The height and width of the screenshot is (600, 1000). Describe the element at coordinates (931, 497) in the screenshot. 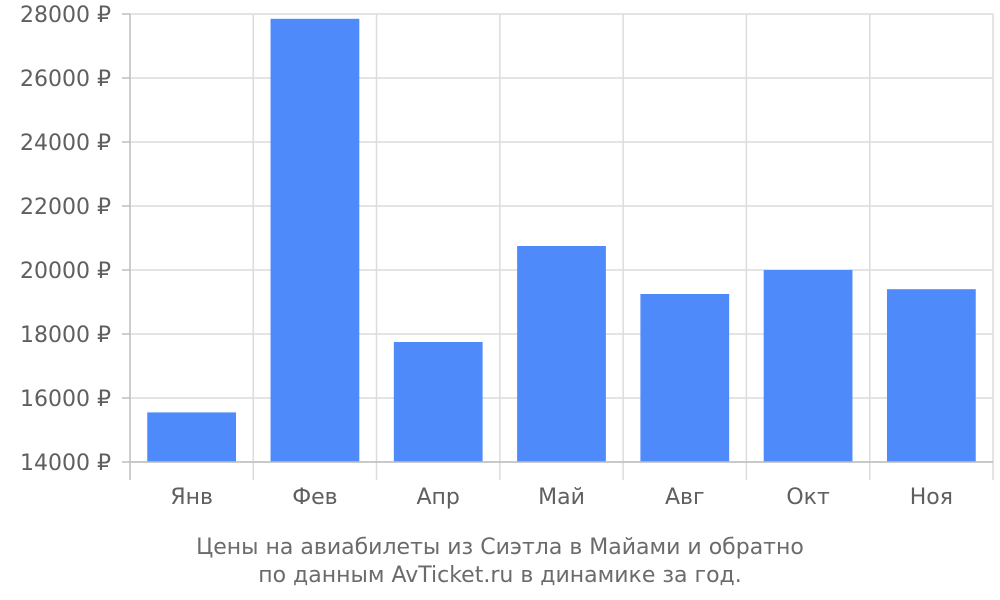

I see `x-tick-label: Ноя` at that location.